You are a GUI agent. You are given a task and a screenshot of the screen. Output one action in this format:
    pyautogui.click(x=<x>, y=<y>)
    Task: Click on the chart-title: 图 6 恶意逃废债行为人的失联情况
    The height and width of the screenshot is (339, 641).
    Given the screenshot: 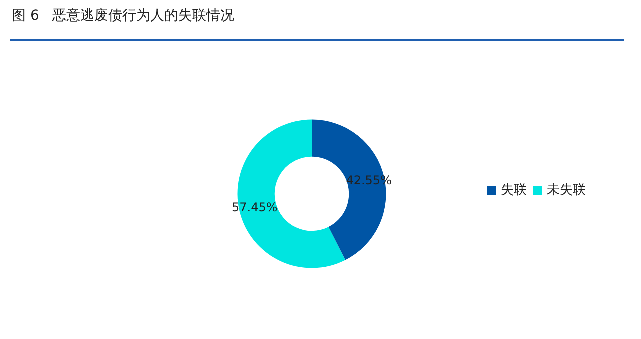 What is the action you would take?
    pyautogui.click(x=123, y=16)
    